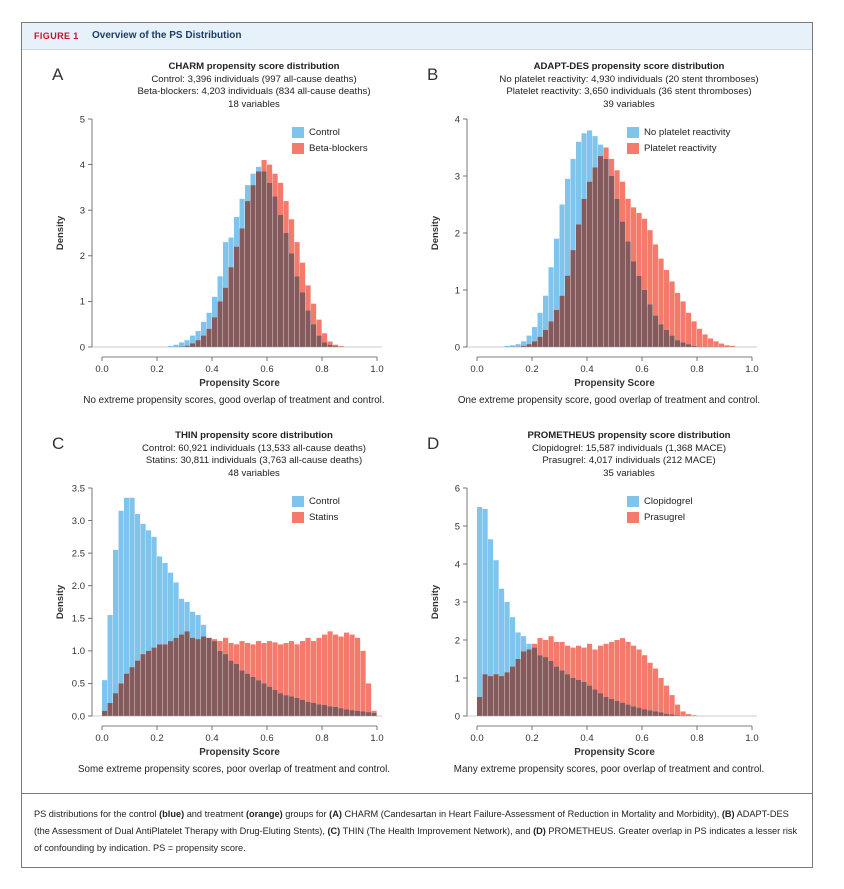 Image resolution: width=844 pixels, height=889 pixels. Describe the element at coordinates (78, 716) in the screenshot. I see `y-tick-label: 0.0` at that location.